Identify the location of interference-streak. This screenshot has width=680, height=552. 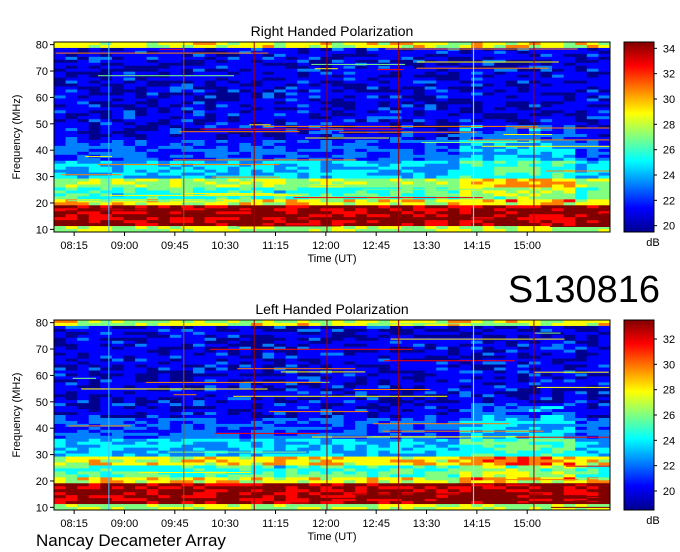
(477, 142).